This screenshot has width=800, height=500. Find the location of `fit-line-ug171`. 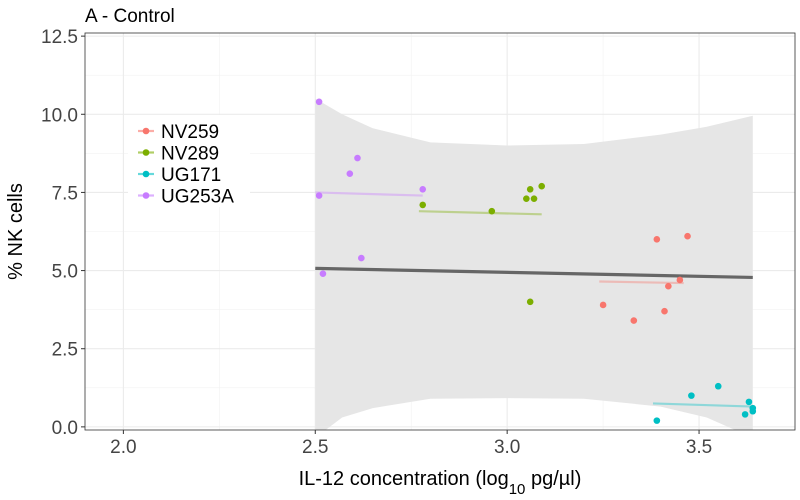

fit-line-ug171 is located at coordinates (702, 405).